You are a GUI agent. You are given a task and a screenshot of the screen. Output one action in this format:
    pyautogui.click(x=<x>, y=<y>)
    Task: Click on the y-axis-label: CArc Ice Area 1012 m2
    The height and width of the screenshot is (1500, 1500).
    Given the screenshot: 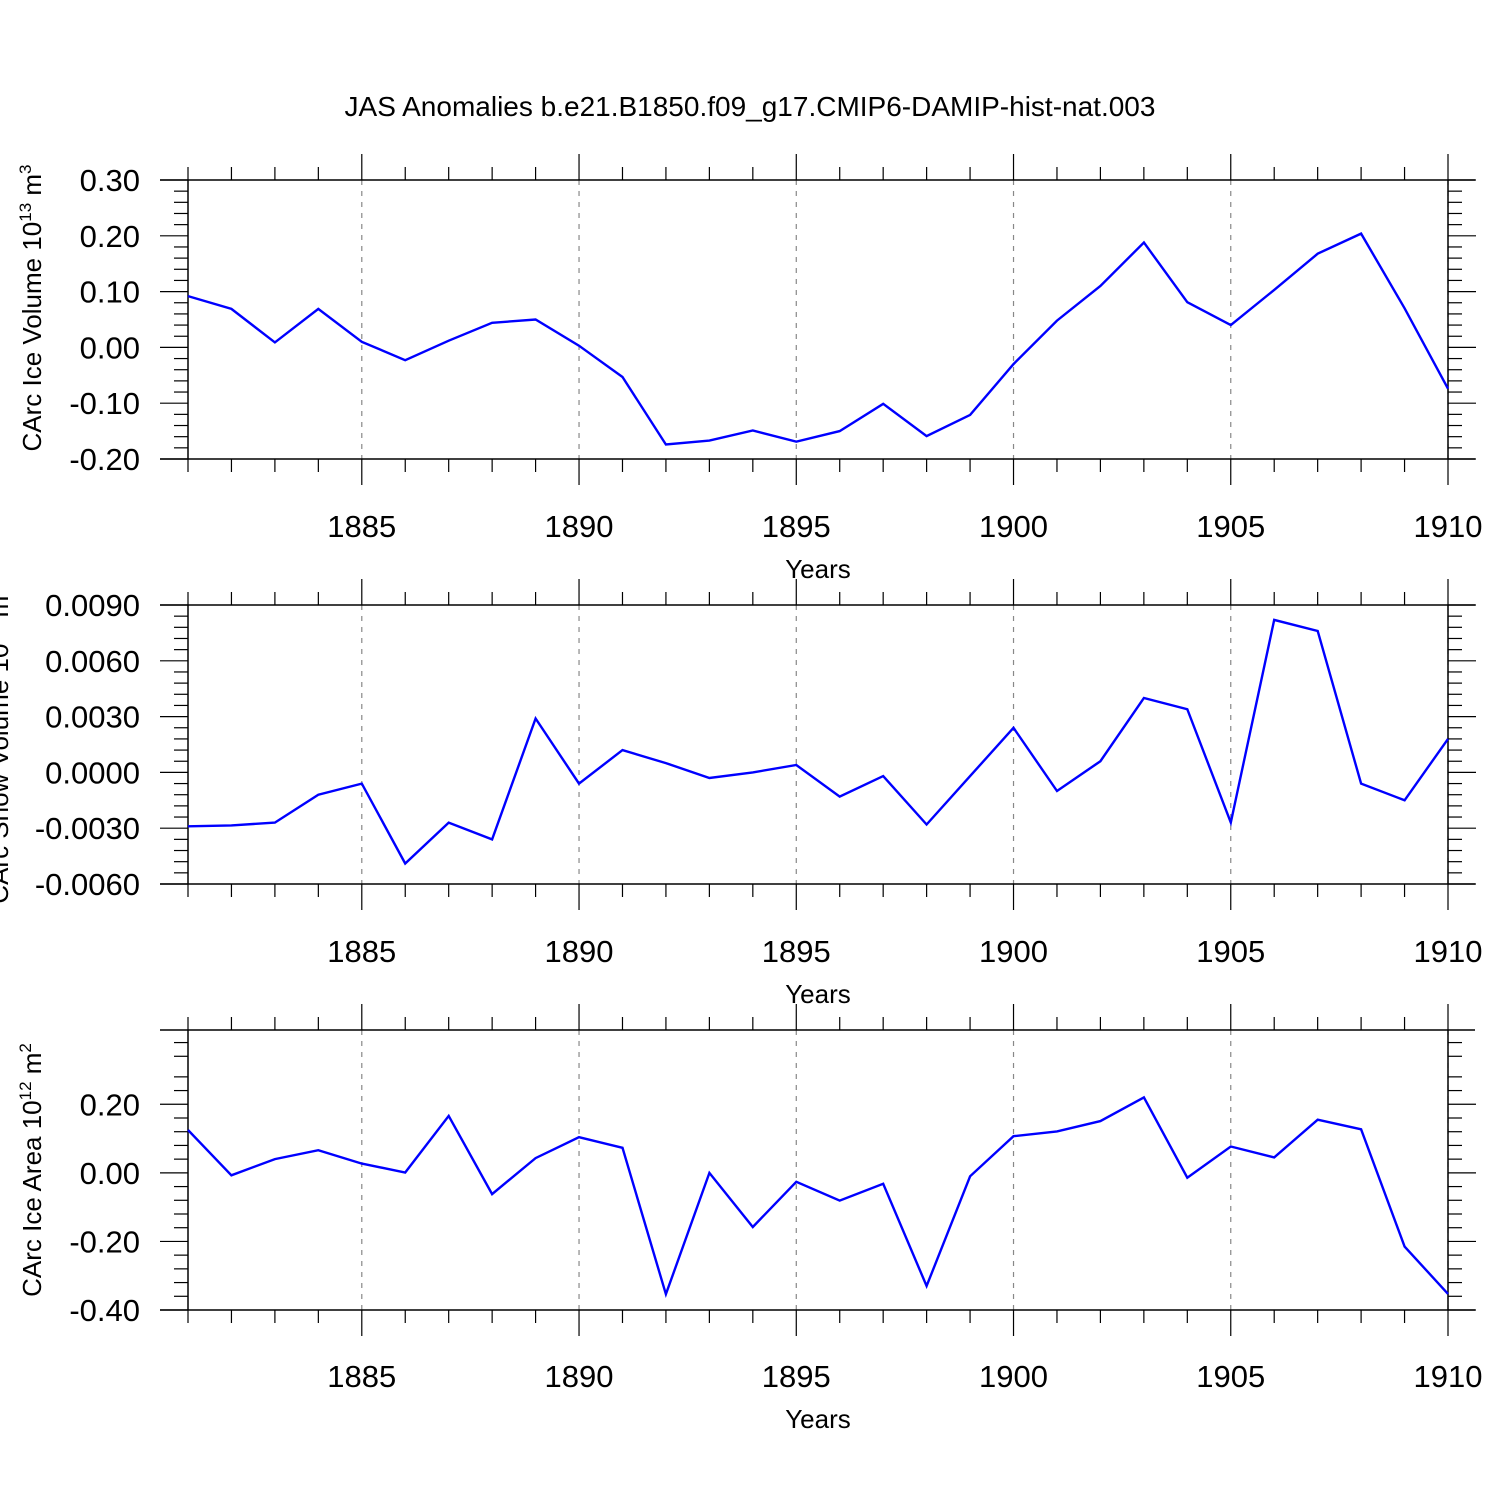 What is the action you would take?
    pyautogui.click(x=31, y=1170)
    